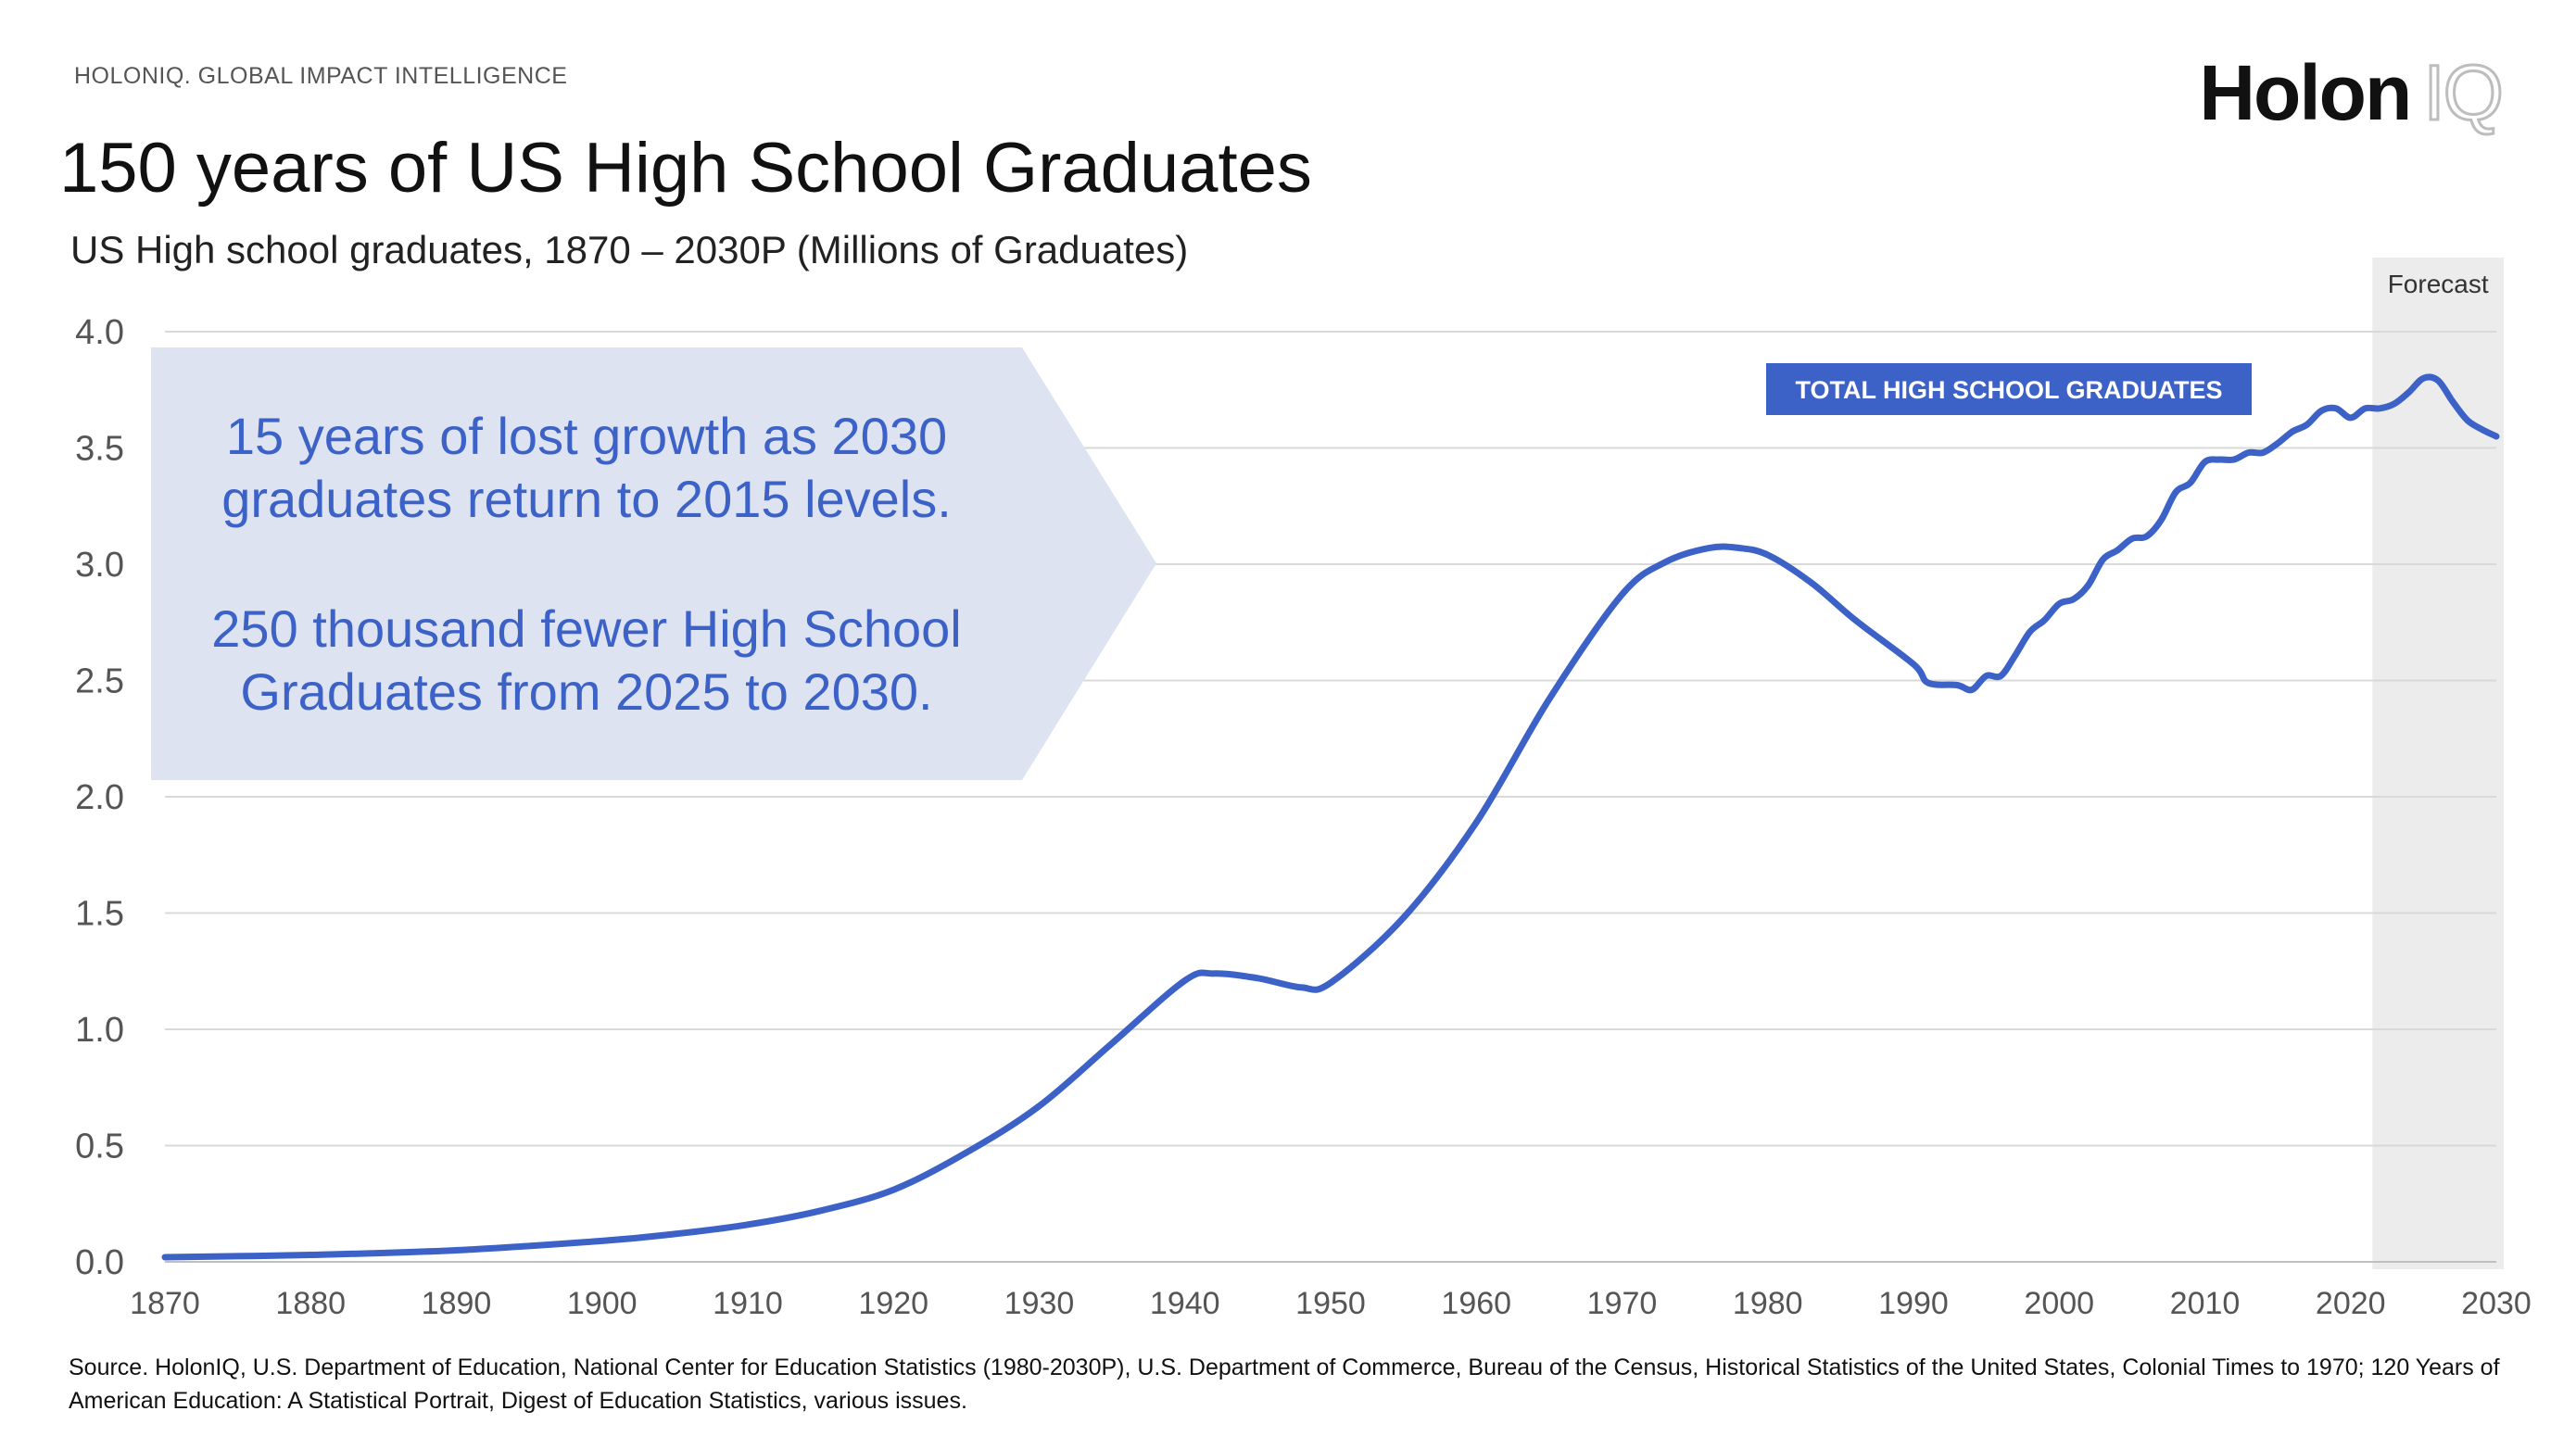 Image resolution: width=2576 pixels, height=1449 pixels. What do you see at coordinates (602, 1303) in the screenshot?
I see `x-tick-label: 1900` at bounding box center [602, 1303].